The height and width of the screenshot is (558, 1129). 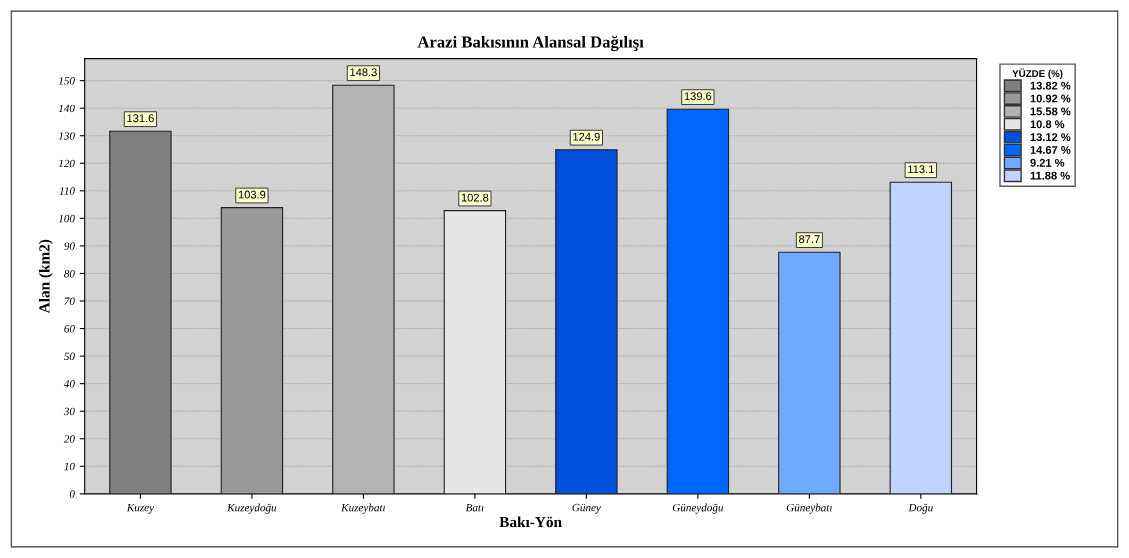 I want to click on x-axis-title: Bakı-Yön, so click(x=530, y=522).